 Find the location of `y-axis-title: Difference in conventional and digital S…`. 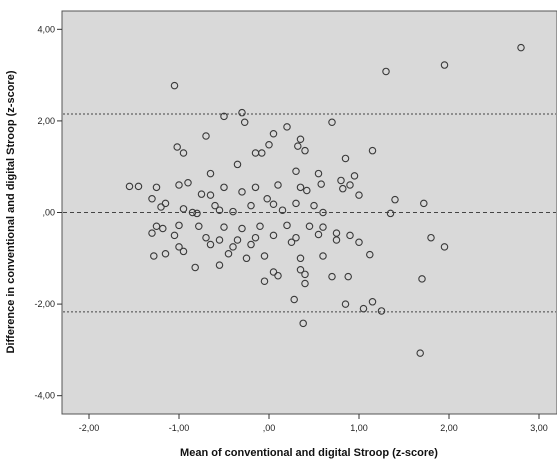

y-axis-title: Difference in conventional and digital S… is located at coordinates (11, 211).